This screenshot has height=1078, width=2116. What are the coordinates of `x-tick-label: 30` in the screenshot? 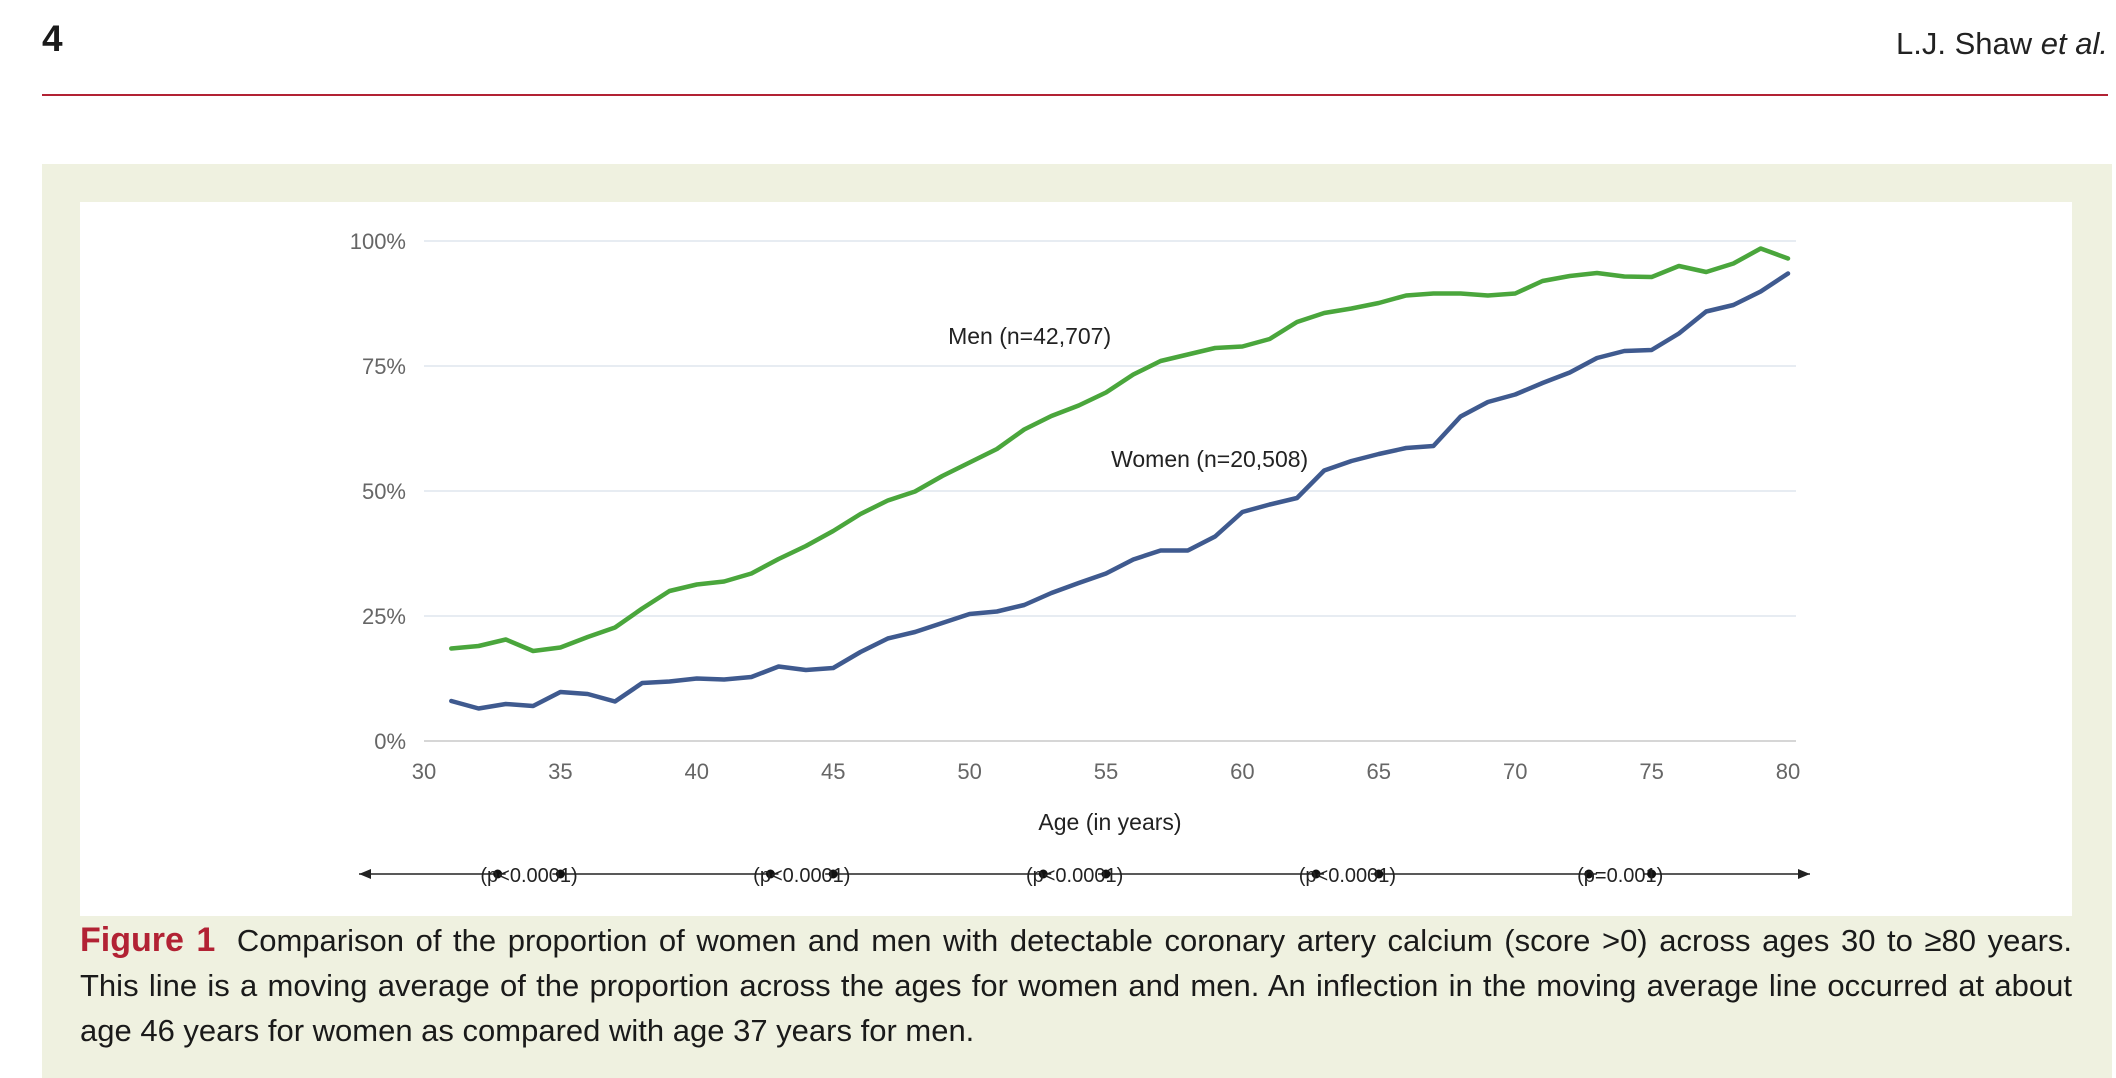 It's located at (424, 771).